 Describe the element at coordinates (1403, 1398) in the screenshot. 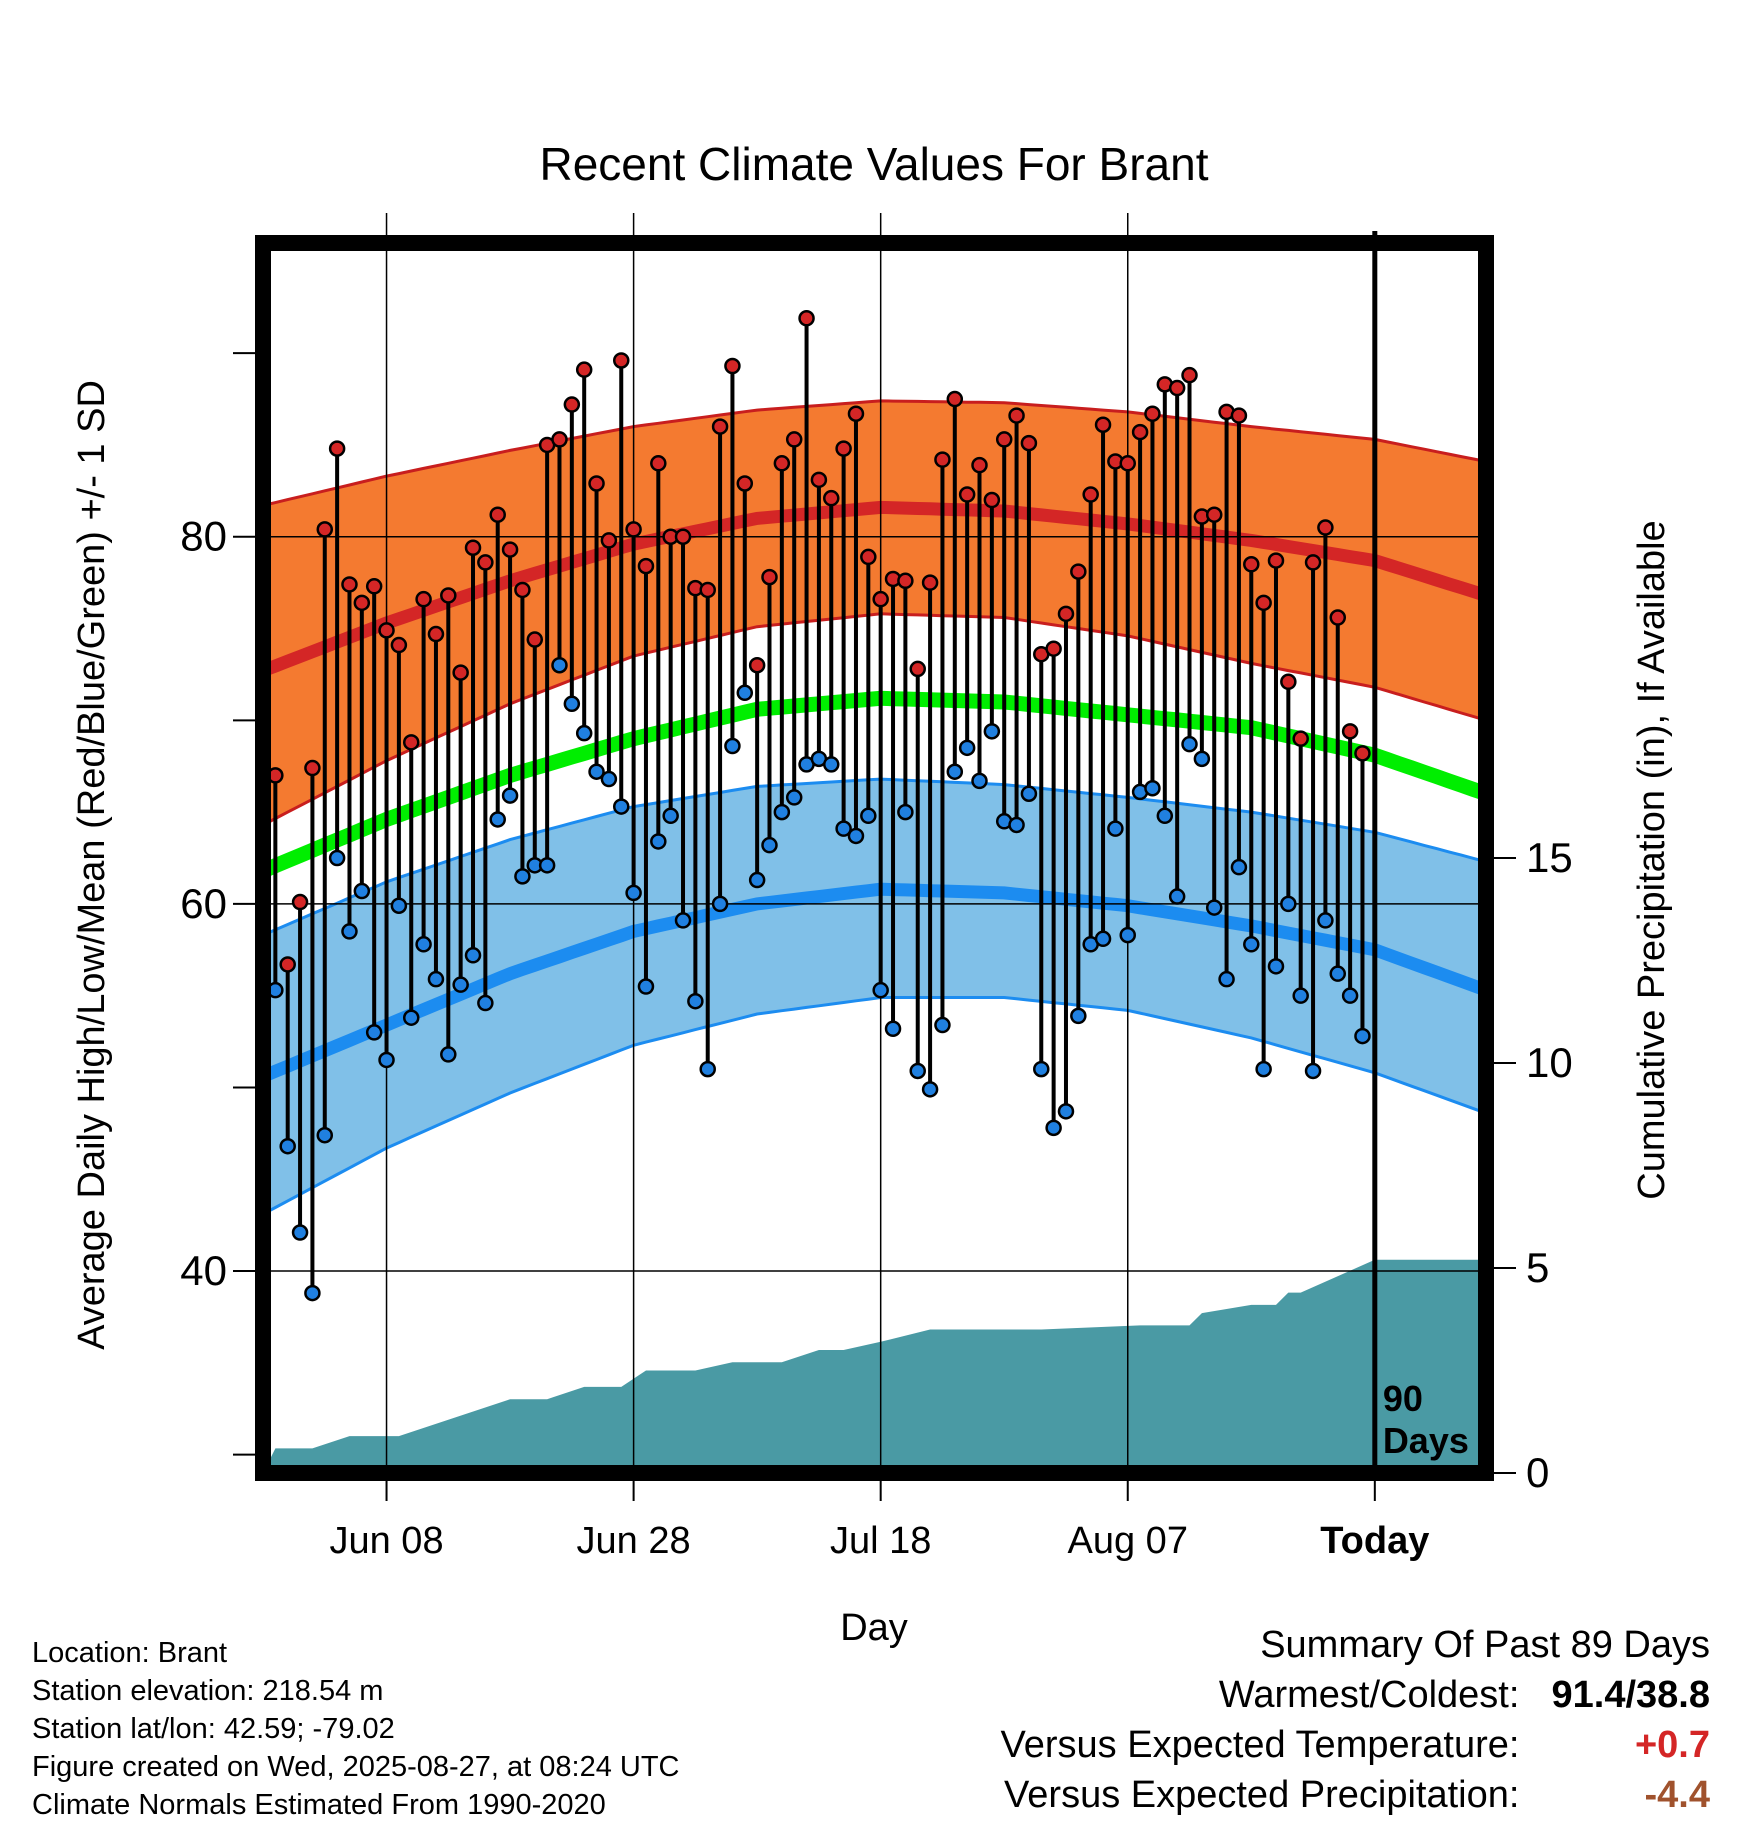

I see `today-marker-label: 90` at that location.